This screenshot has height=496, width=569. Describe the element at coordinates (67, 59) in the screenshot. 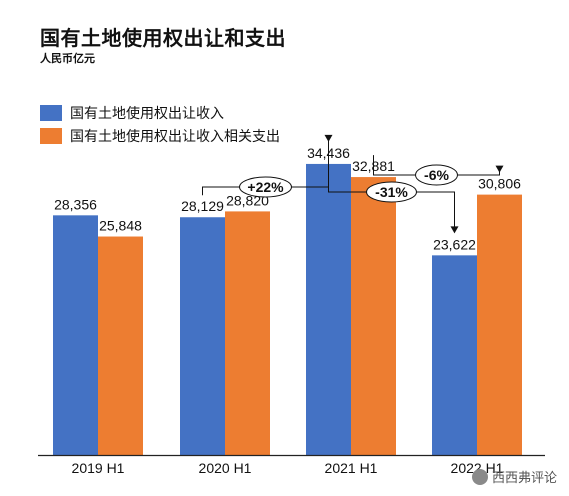

I see `chart-subtitle: 人民币亿元` at that location.